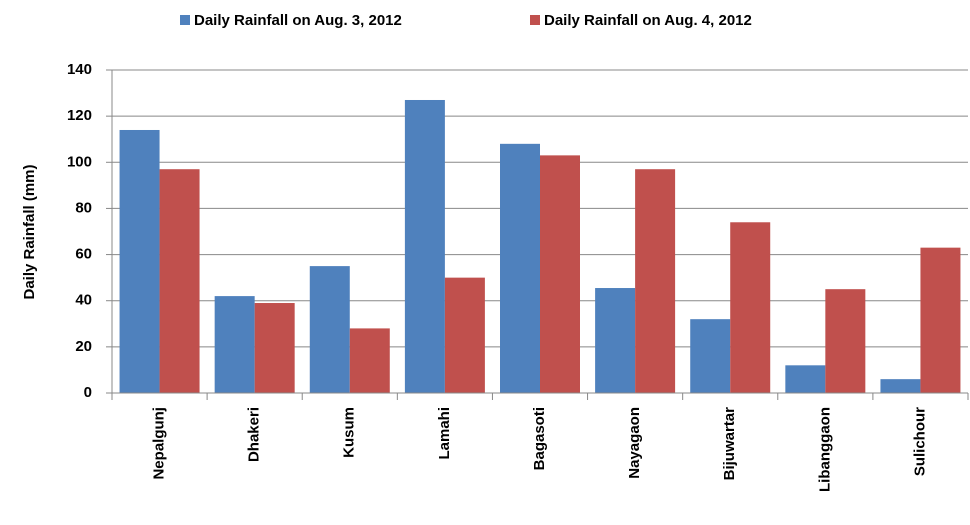  What do you see at coordinates (29, 231) in the screenshot?
I see `y-axis-title: Daily Rainfall (mm)` at bounding box center [29, 231].